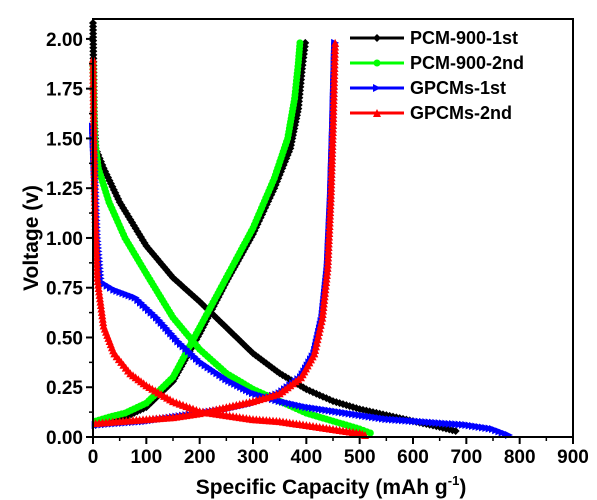 This screenshot has height=500, width=597. I want to click on x-tick-label: 100, so click(146, 457).